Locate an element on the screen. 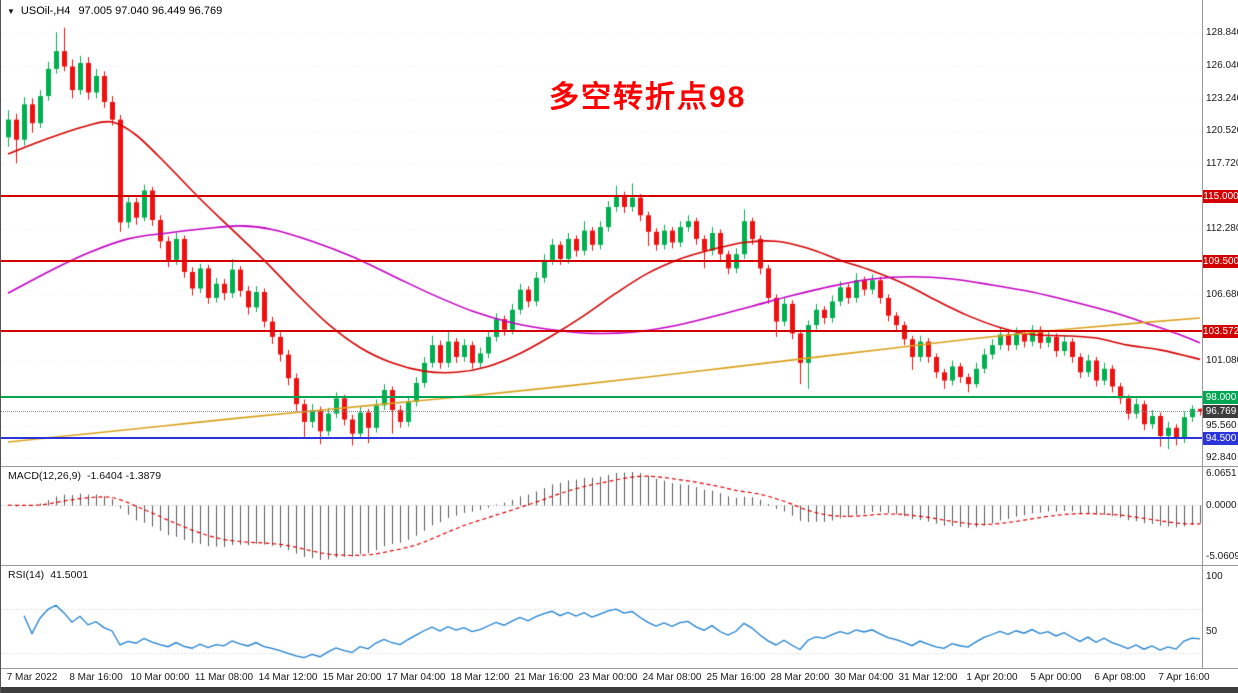  price-axis-border is located at coordinates (1202, 334).